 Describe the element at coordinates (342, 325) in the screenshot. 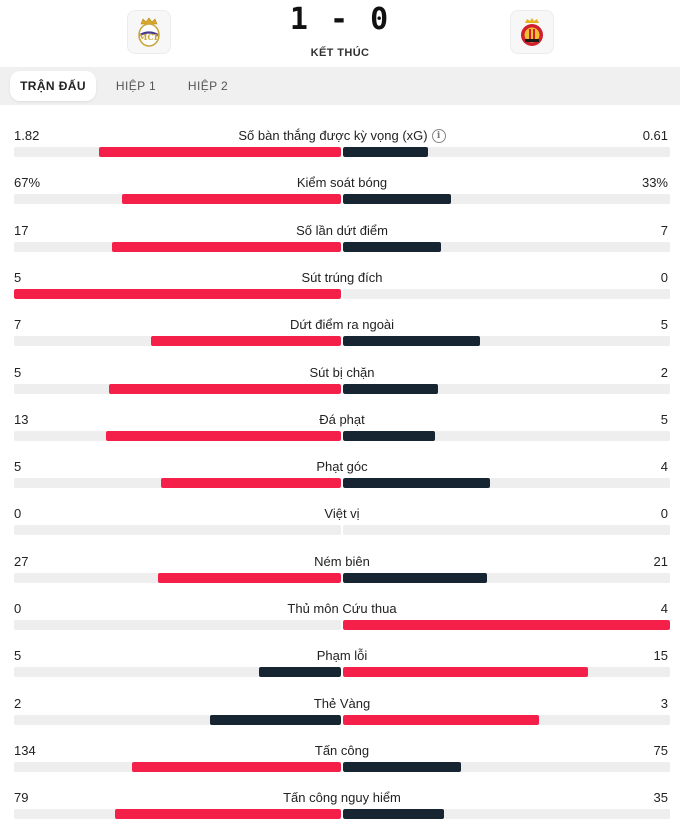

I see `stat-label-text: Dứt điểm ra ngoài` at that location.